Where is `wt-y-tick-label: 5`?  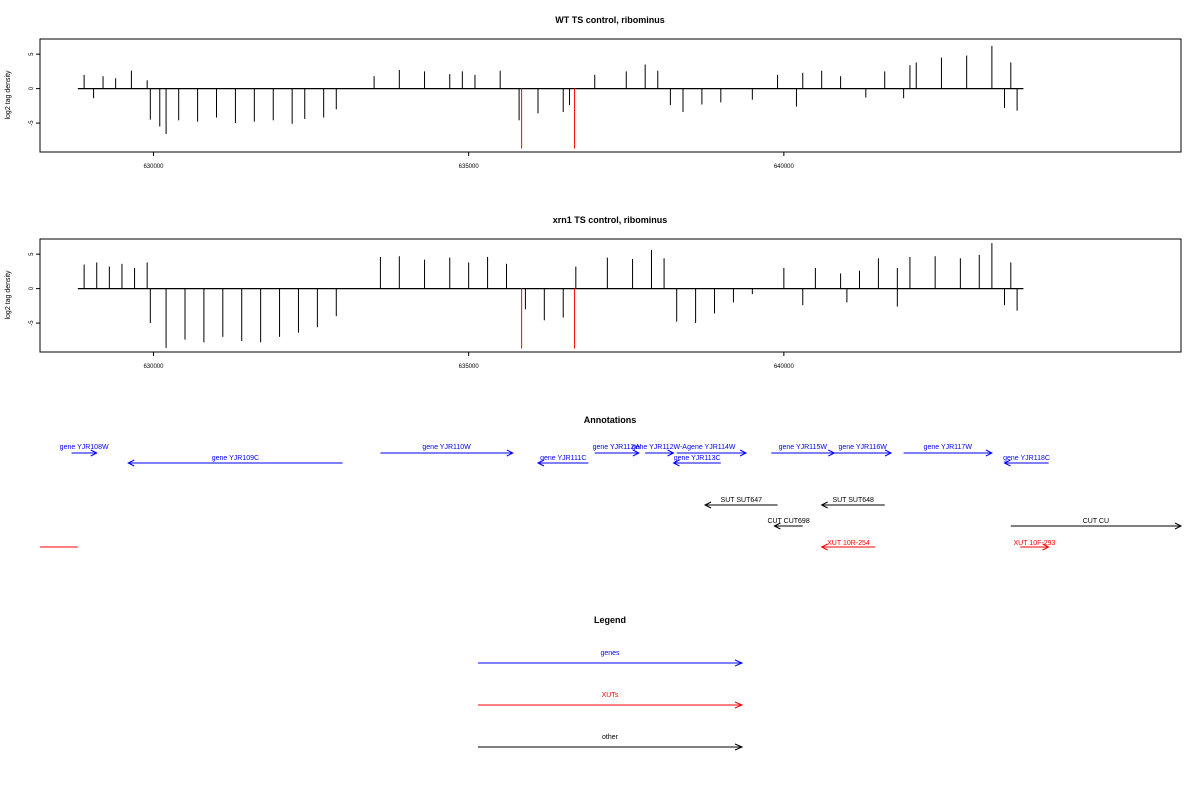 wt-y-tick-label: 5 is located at coordinates (32, 54).